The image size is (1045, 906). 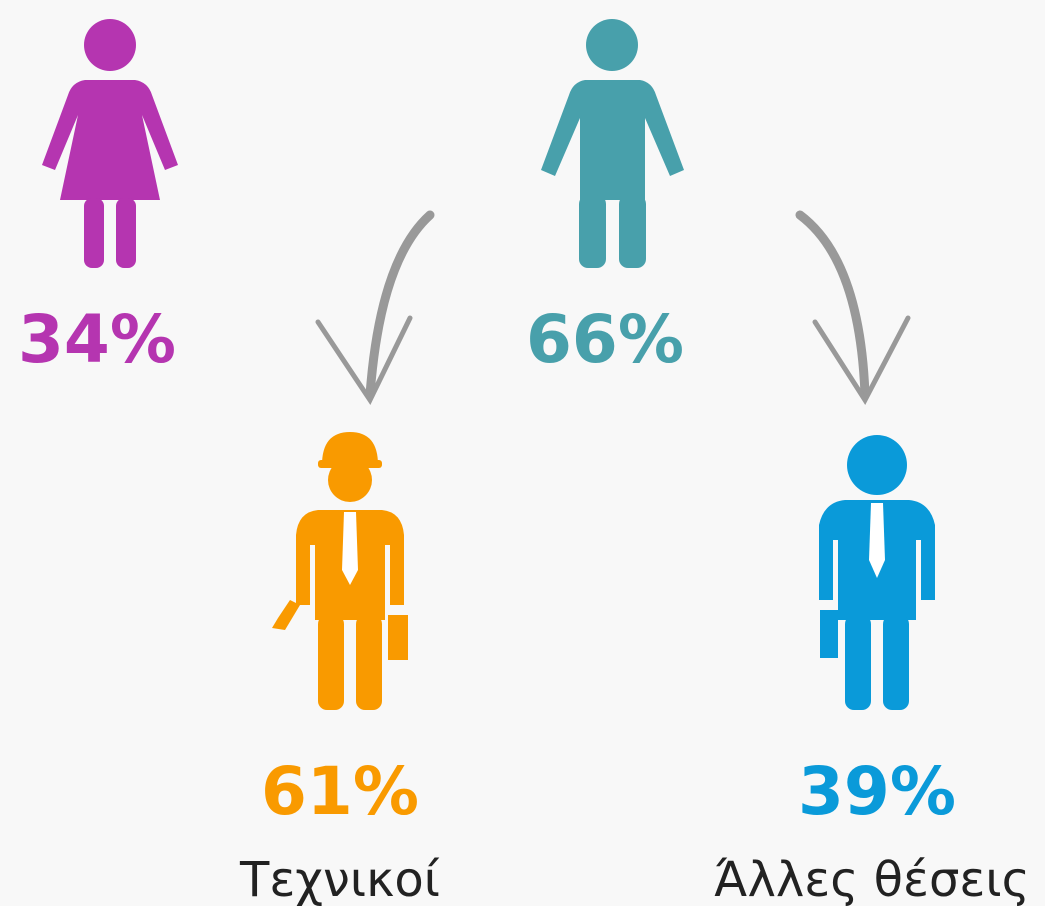 I want to click on percent: 34%, so click(x=97, y=339).